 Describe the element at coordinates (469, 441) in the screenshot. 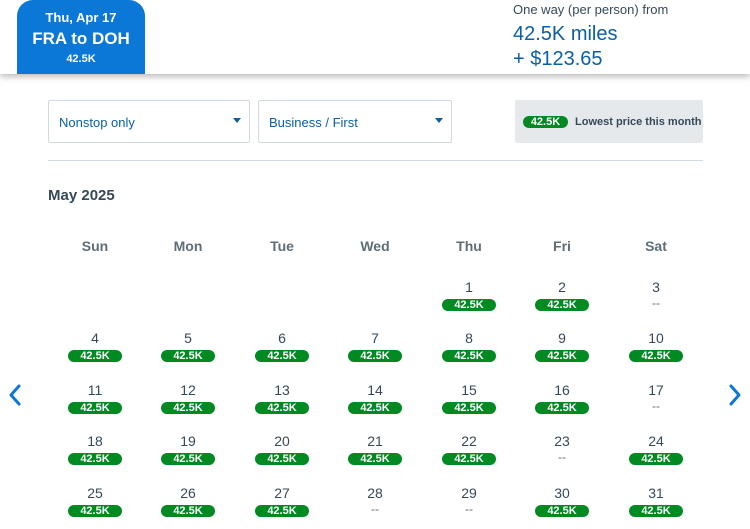

I see `day-number: 22` at that location.